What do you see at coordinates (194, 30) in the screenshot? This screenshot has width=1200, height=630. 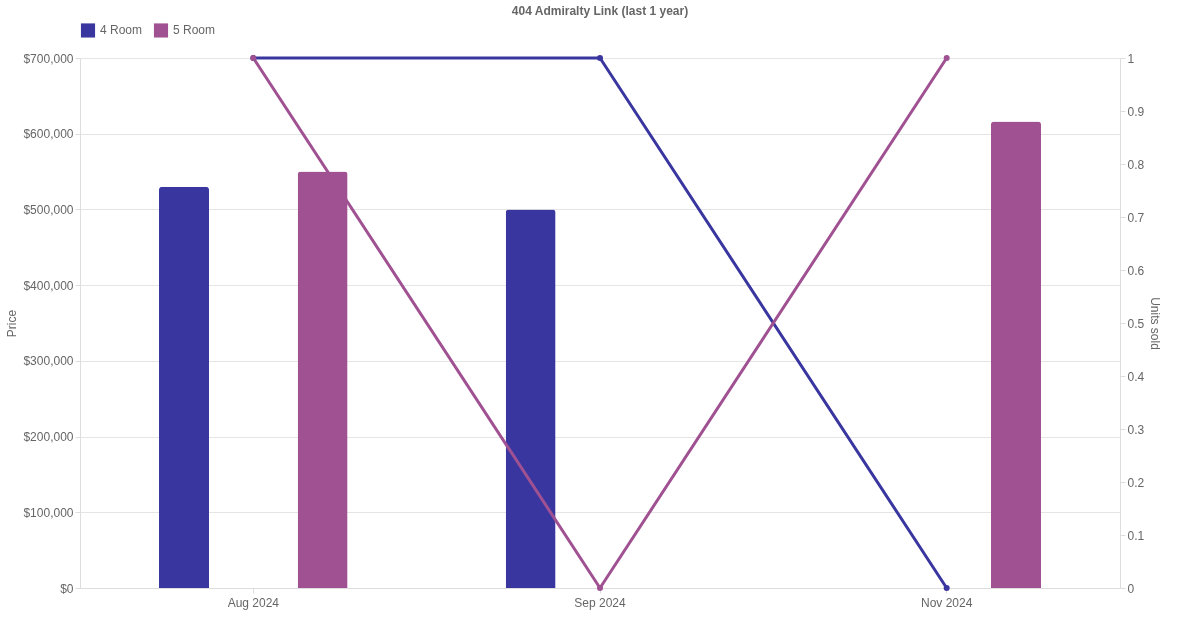 I see `legend-label: 5 Room` at bounding box center [194, 30].